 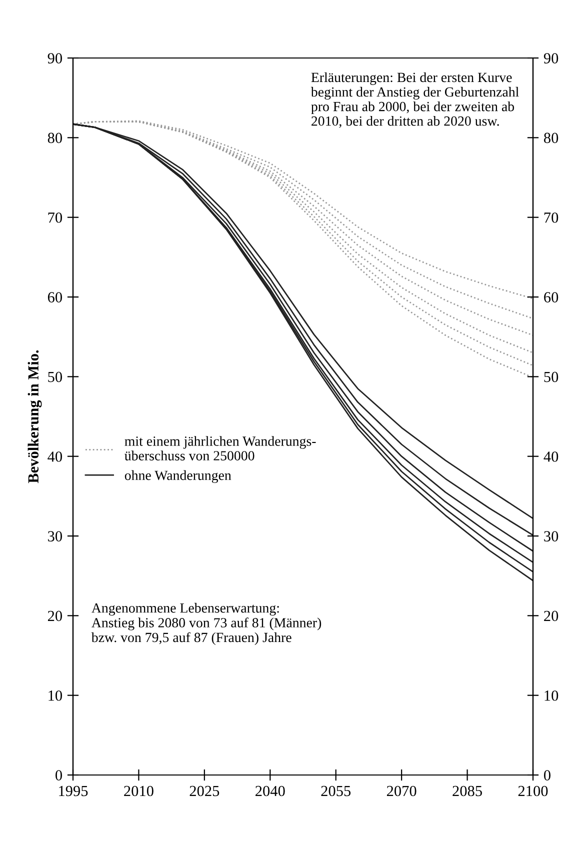 I want to click on x-tick-label: 2085, so click(x=467, y=791).